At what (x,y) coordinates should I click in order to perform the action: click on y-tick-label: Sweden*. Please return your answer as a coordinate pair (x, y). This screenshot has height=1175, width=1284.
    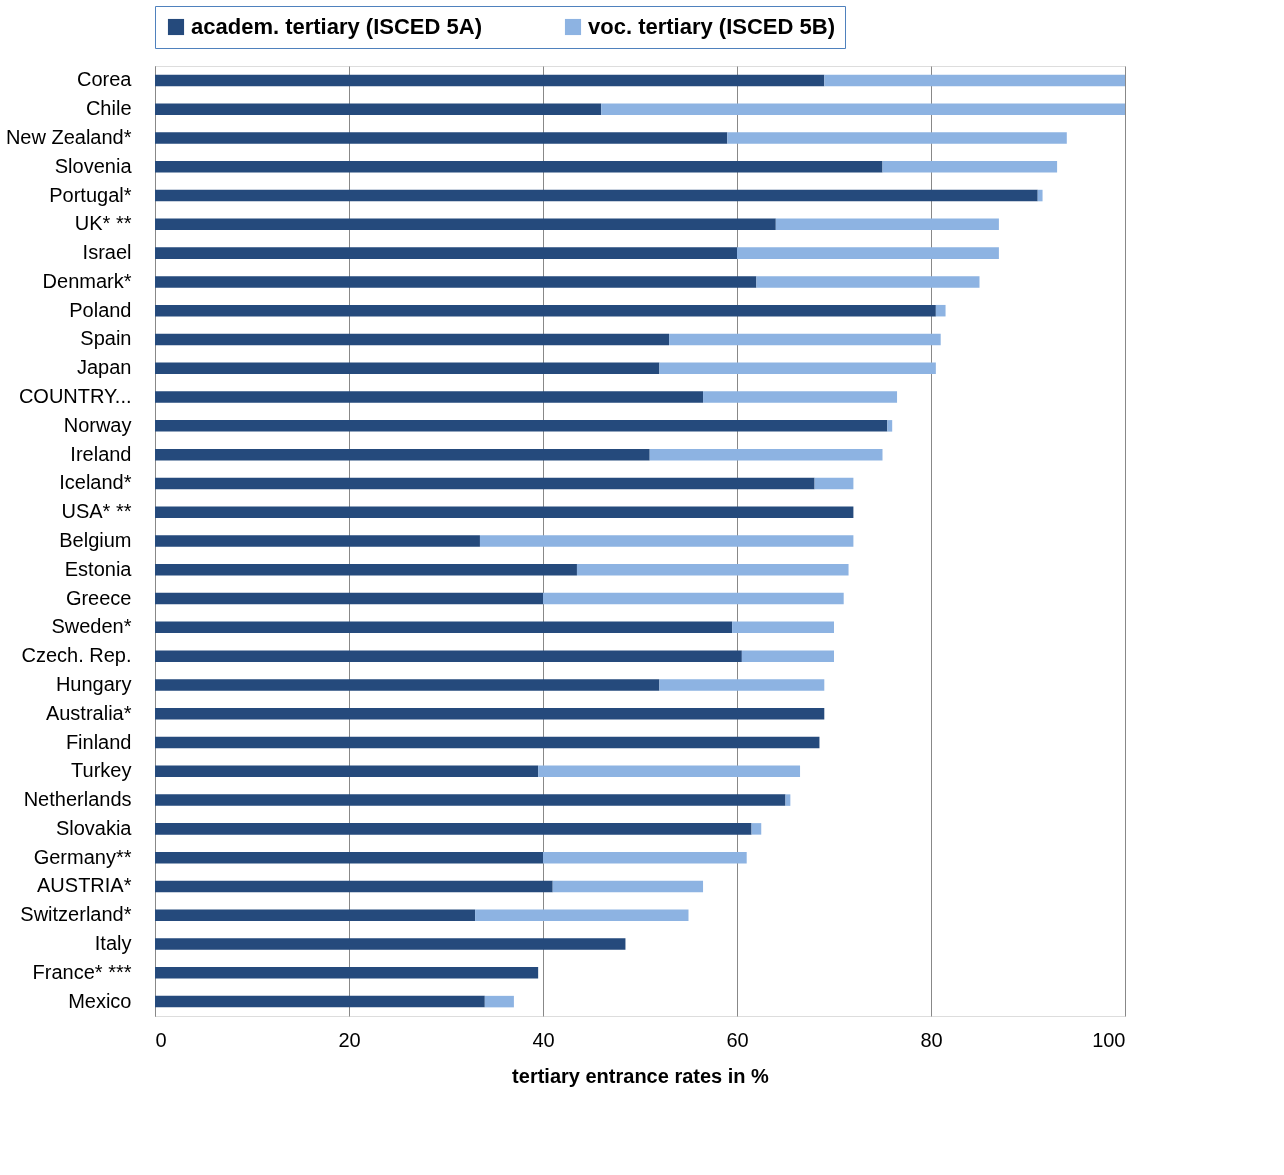
    Looking at the image, I should click on (91, 626).